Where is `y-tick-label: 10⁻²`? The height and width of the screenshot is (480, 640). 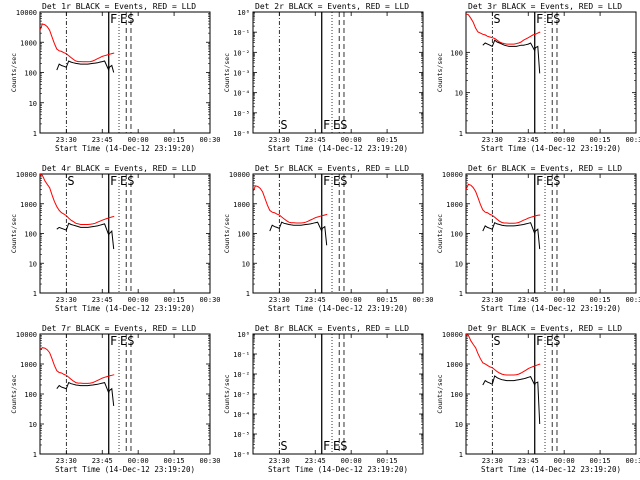 y-tick-label: 10⁻² is located at coordinates (241, 375).